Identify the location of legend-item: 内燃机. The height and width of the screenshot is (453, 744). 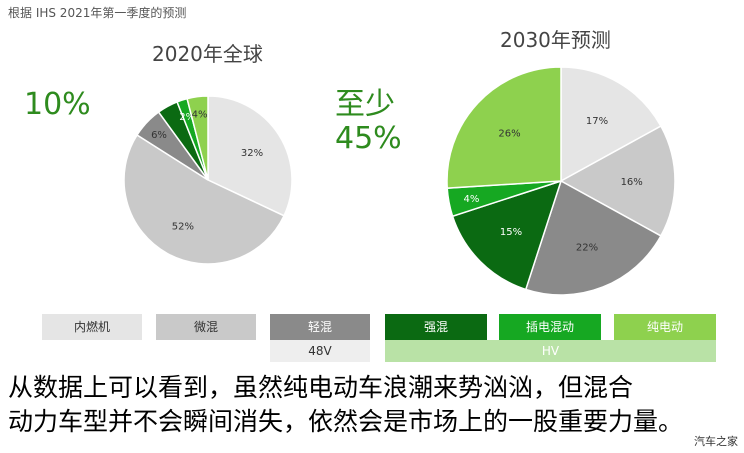
(92, 327).